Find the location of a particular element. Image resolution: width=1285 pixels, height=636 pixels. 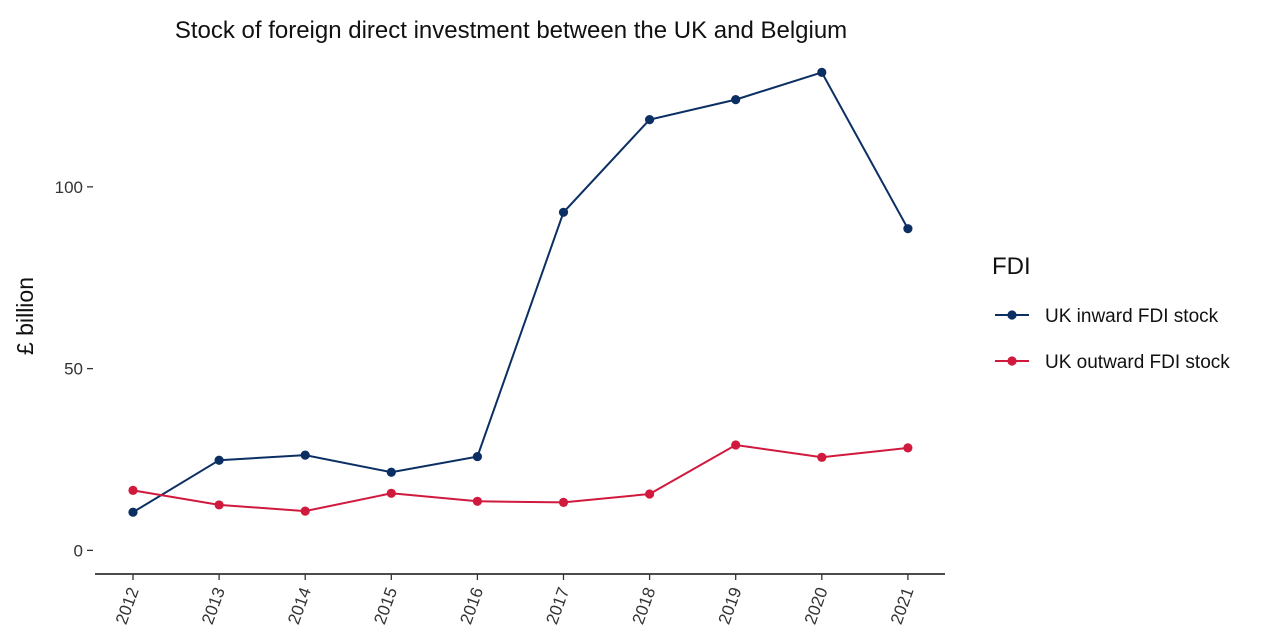

x-tick-label: 2021 is located at coordinates (902, 606).